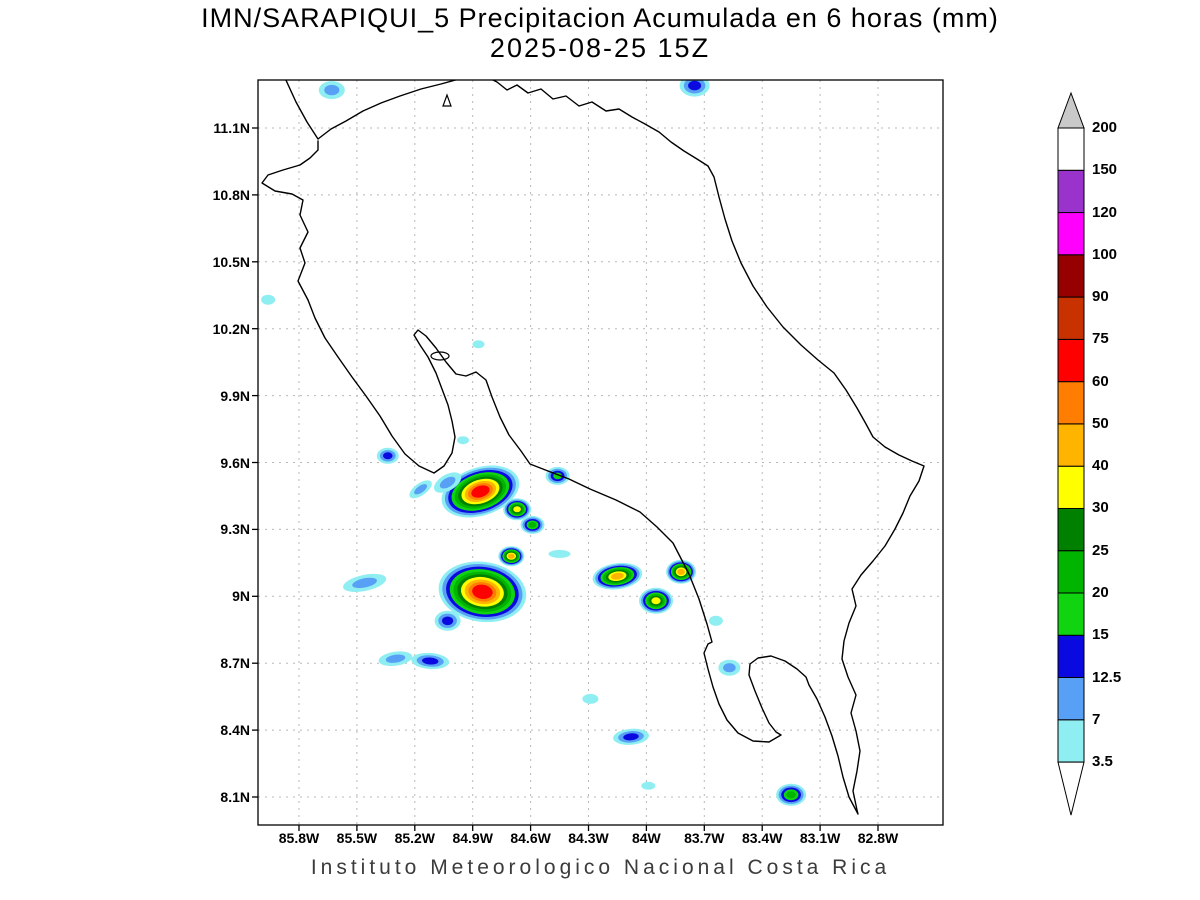 This screenshot has height=900, width=1200. I want to click on x-tick-label: 84.9W, so click(472, 838).